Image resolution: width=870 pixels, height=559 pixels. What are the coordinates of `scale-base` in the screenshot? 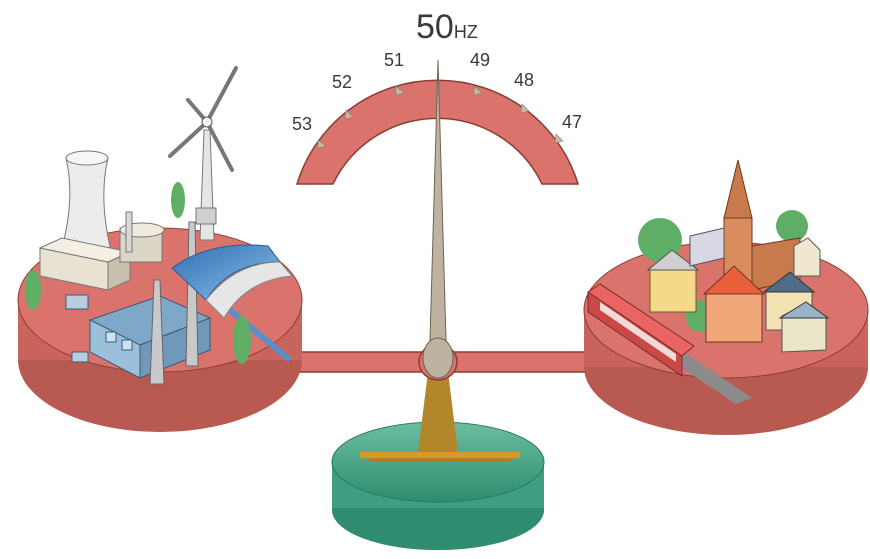 It's located at (438, 485).